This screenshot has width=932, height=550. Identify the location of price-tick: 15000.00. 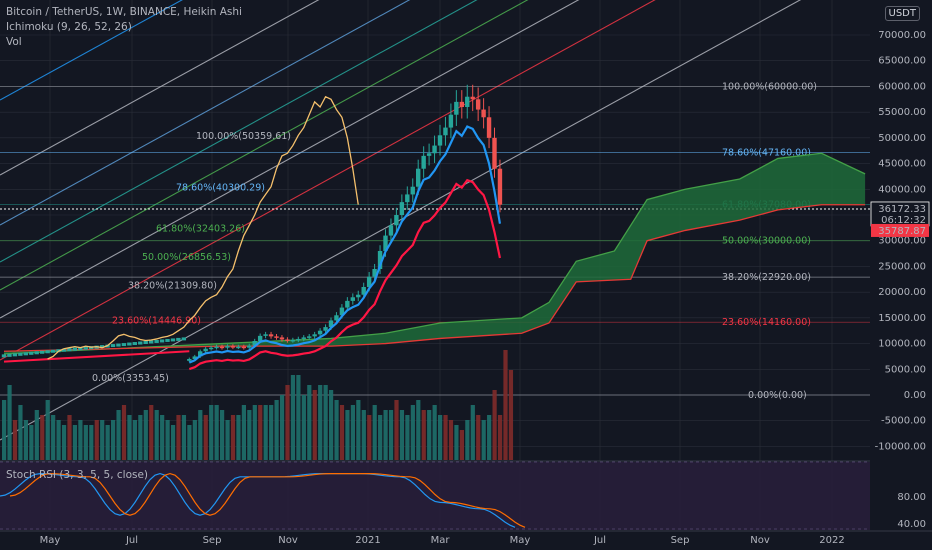
(902, 318).